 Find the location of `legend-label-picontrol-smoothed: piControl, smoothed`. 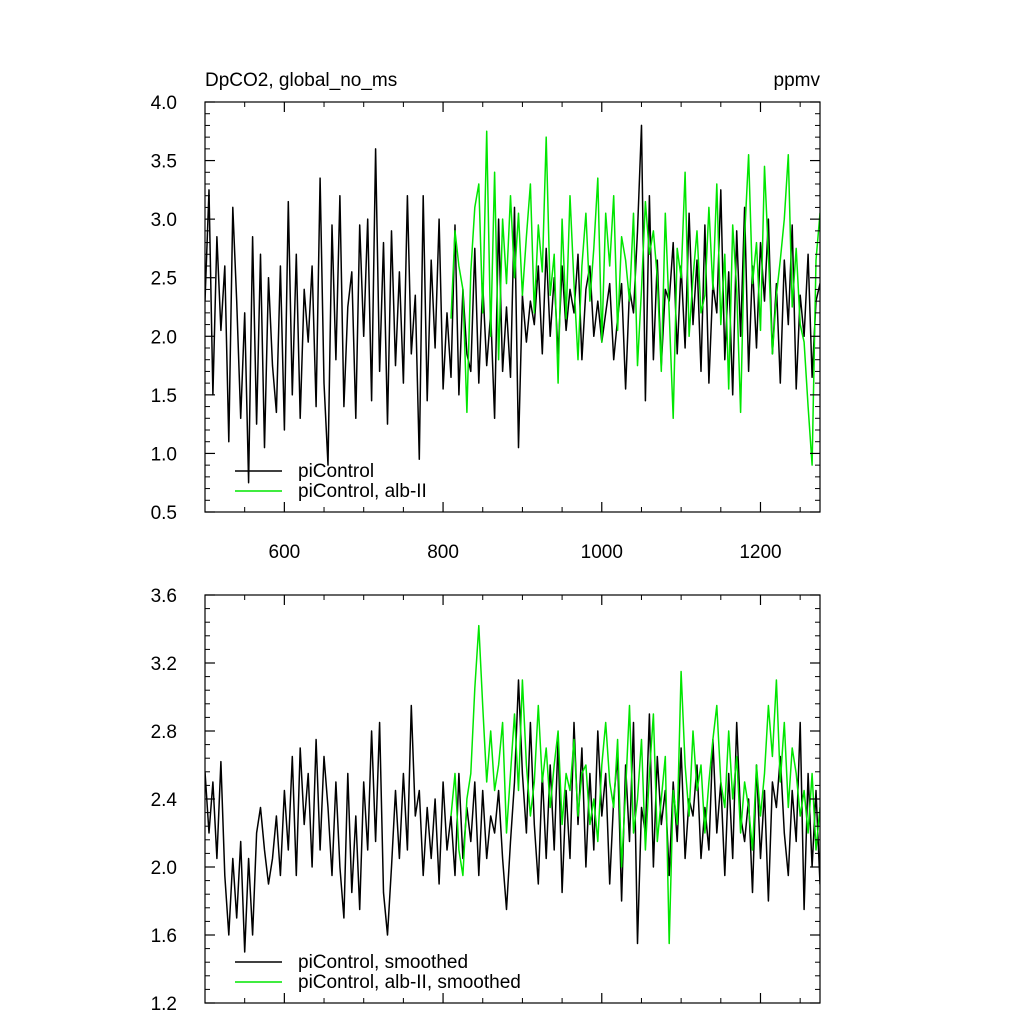

legend-label-picontrol-smoothed: piControl, smoothed is located at coordinates (383, 962).